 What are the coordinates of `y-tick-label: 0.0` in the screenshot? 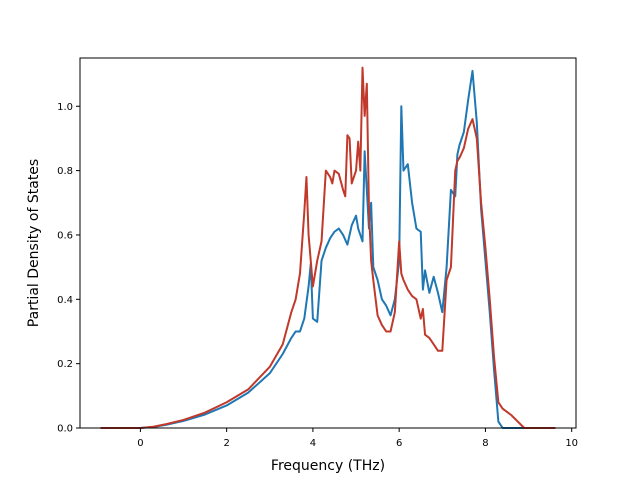 It's located at (65, 429).